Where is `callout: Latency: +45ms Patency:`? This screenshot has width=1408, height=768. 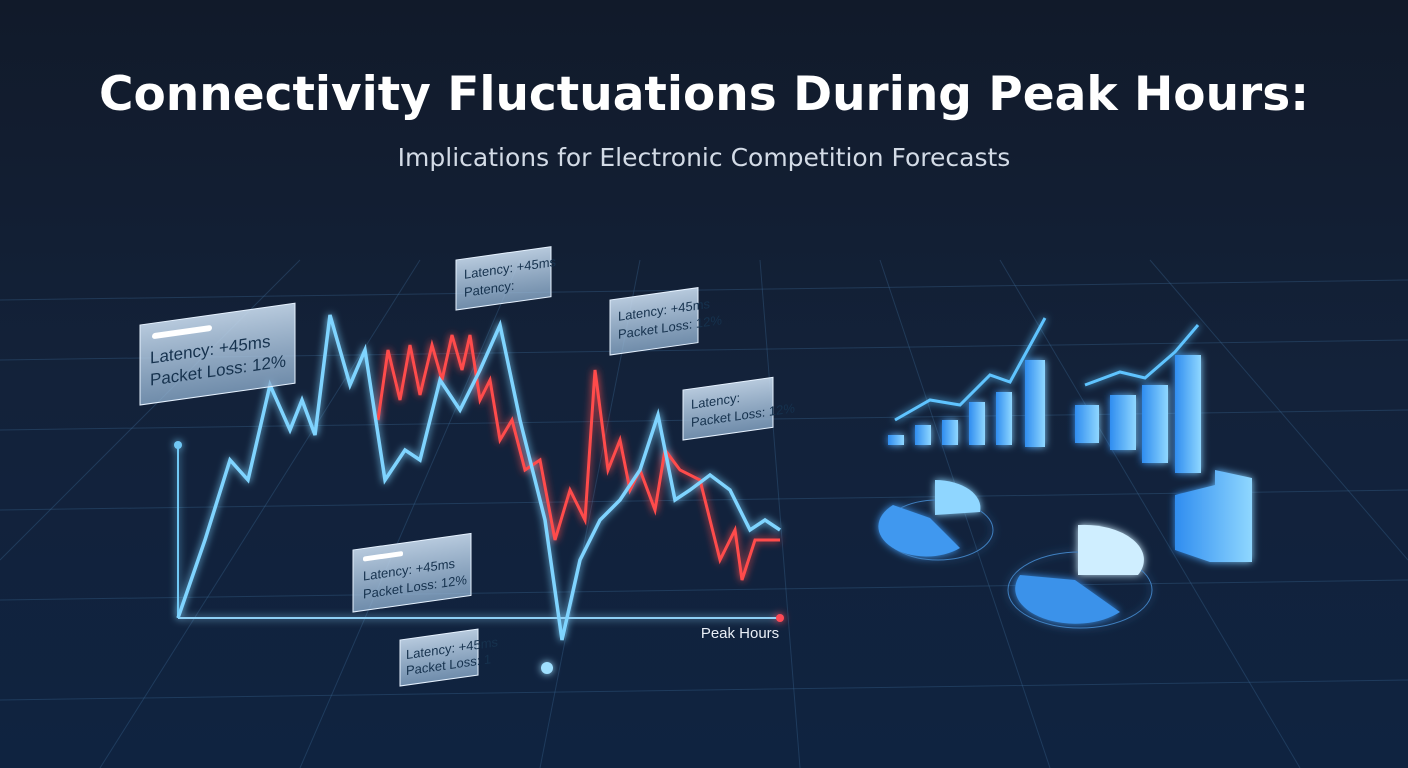 callout: Latency: +45ms Patency: is located at coordinates (505, 278).